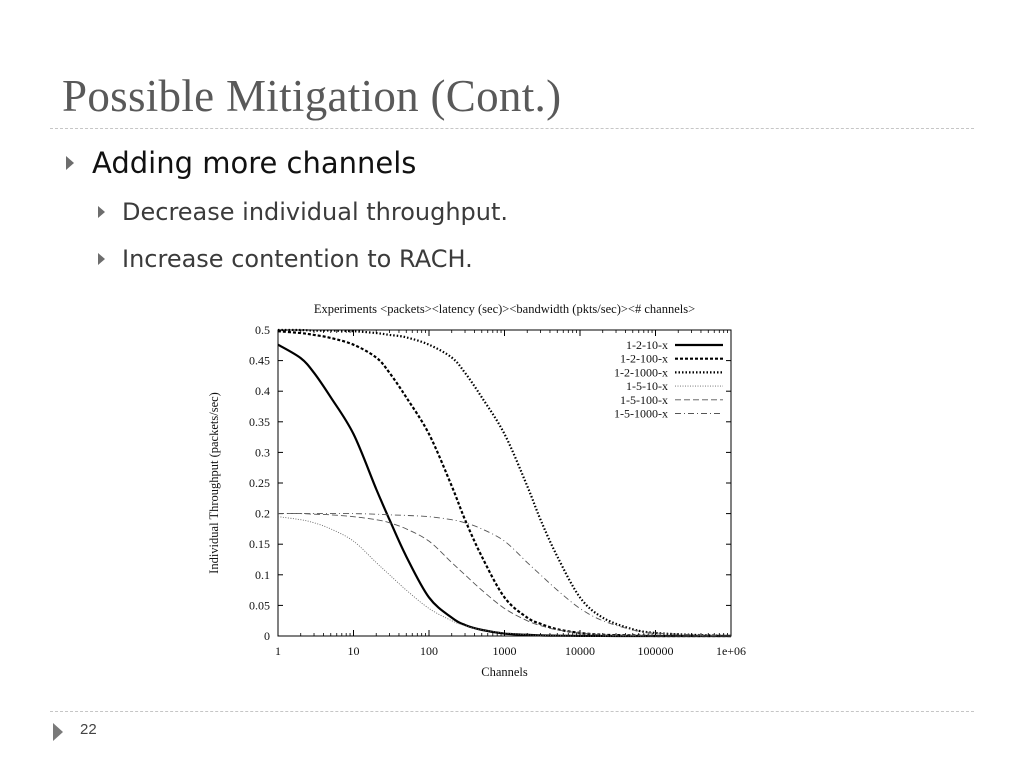 The image size is (1024, 768). What do you see at coordinates (641, 372) in the screenshot?
I see `legend-label: 1-2-1000-x` at bounding box center [641, 372].